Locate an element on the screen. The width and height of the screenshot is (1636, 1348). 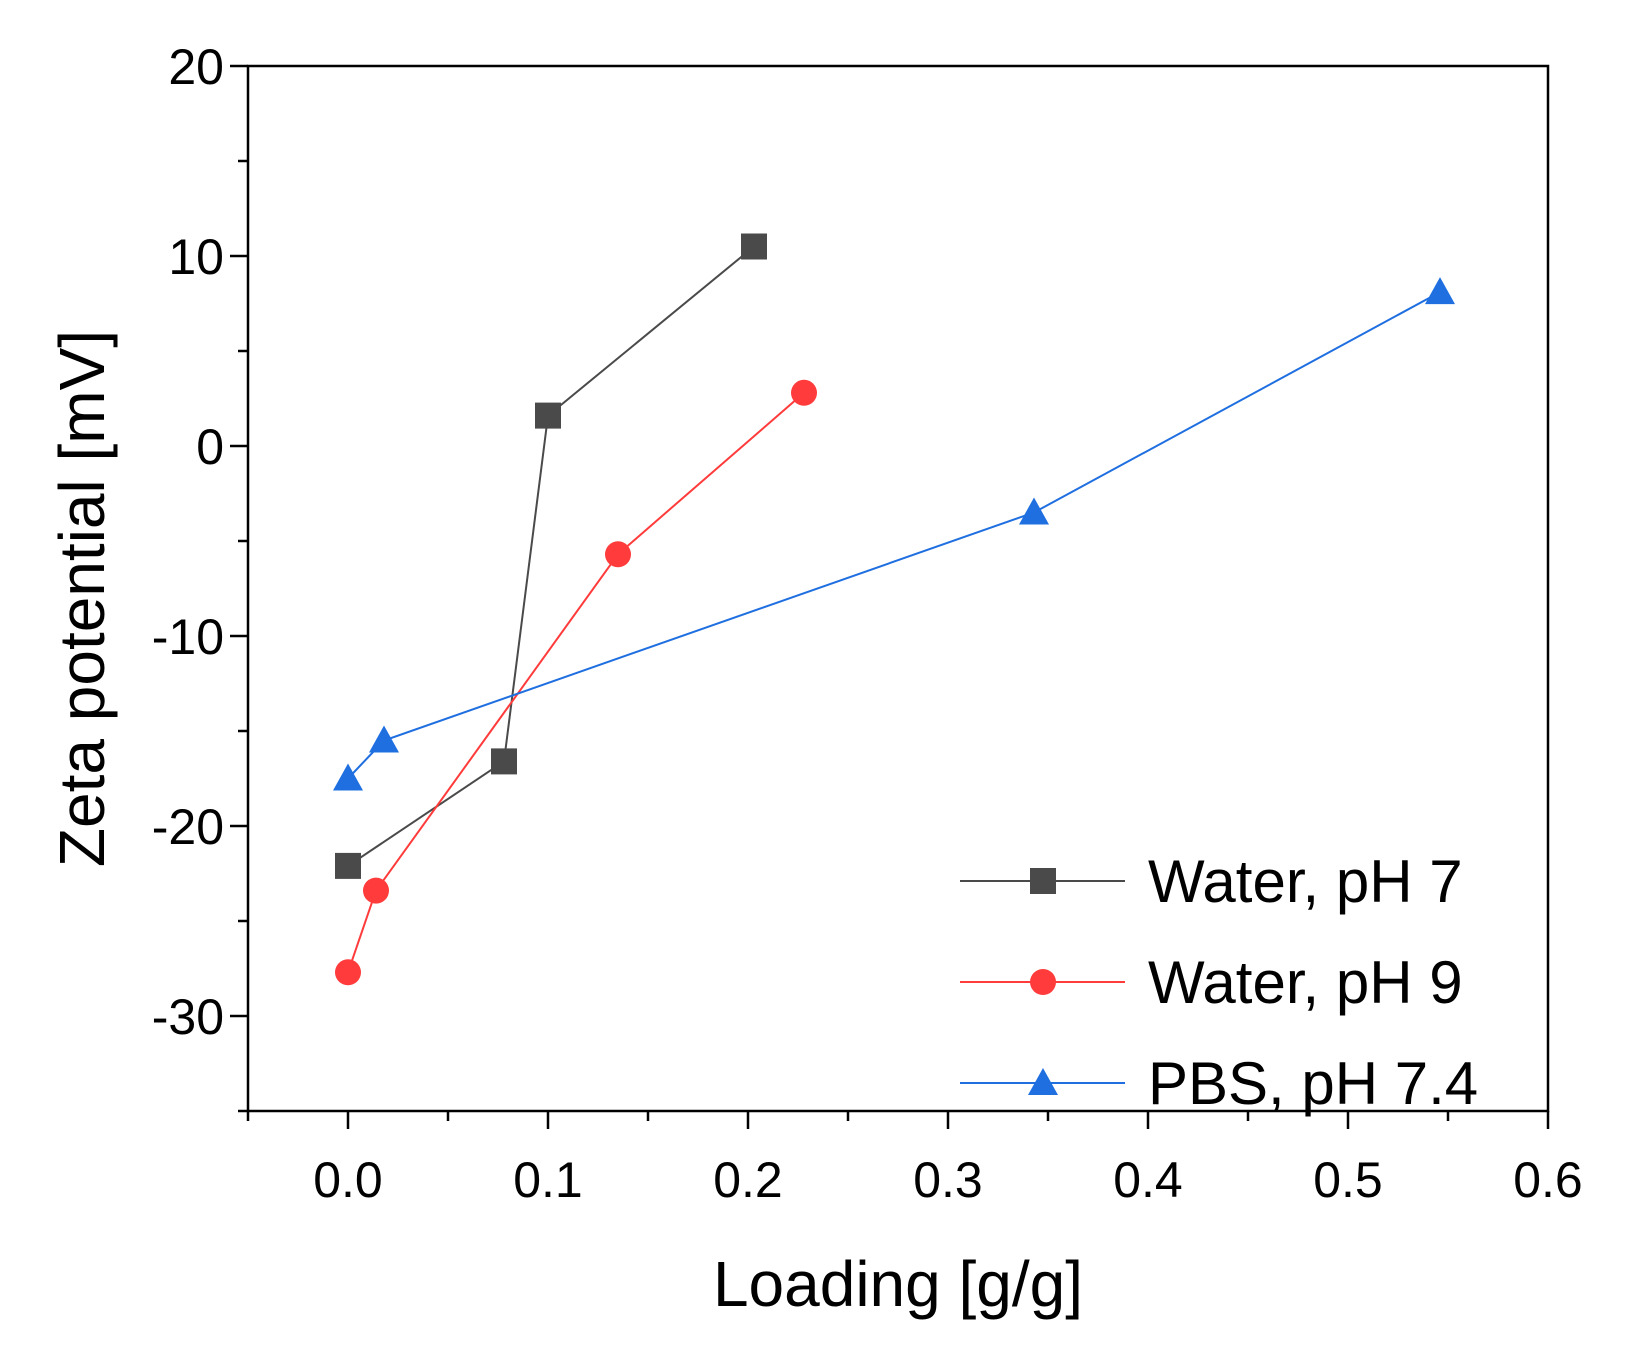
y-tick-label: -10 is located at coordinates (188, 637).